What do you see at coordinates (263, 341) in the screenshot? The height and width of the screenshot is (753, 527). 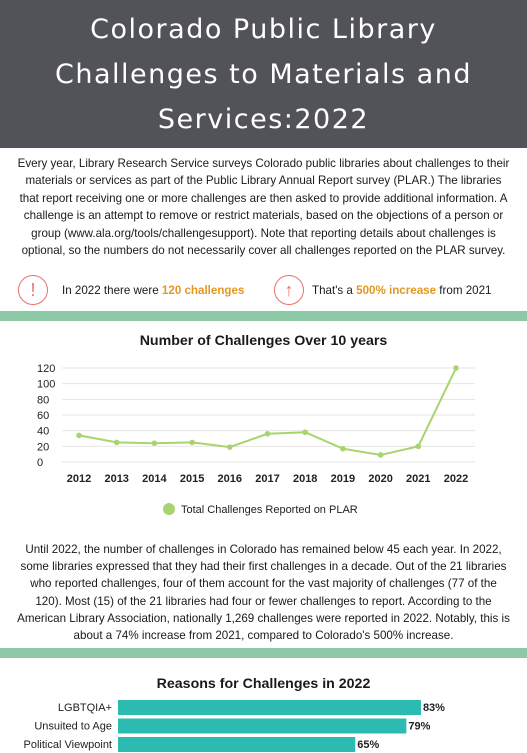 I see `line-chart-title: Number of Challenges Over 10 years` at bounding box center [263, 341].